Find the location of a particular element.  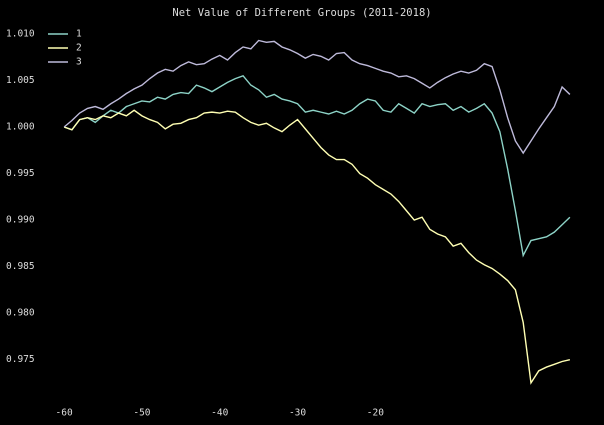

legend-label: 2 is located at coordinates (79, 48).